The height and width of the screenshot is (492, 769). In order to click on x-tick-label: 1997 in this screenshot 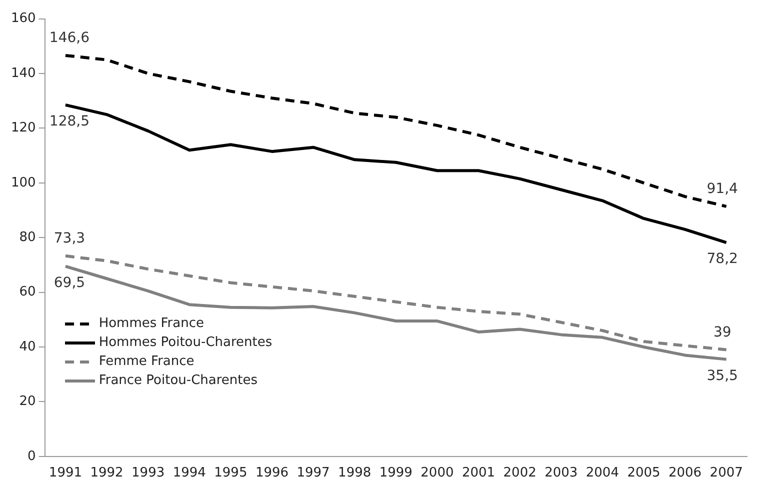, I will do `click(313, 473)`.